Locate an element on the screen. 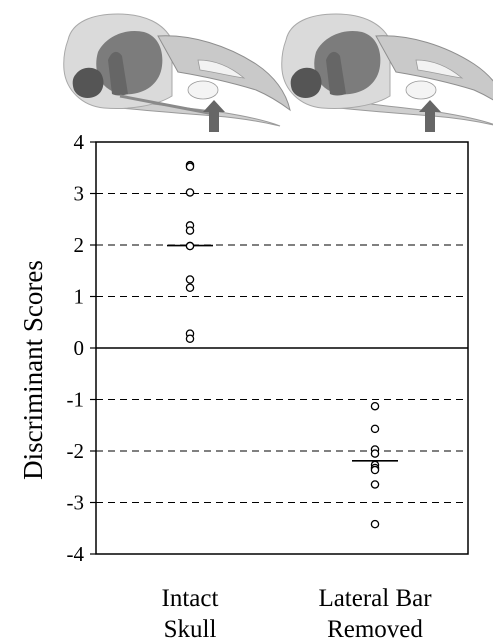  y-tick-label: 1 is located at coordinates (79, 297).